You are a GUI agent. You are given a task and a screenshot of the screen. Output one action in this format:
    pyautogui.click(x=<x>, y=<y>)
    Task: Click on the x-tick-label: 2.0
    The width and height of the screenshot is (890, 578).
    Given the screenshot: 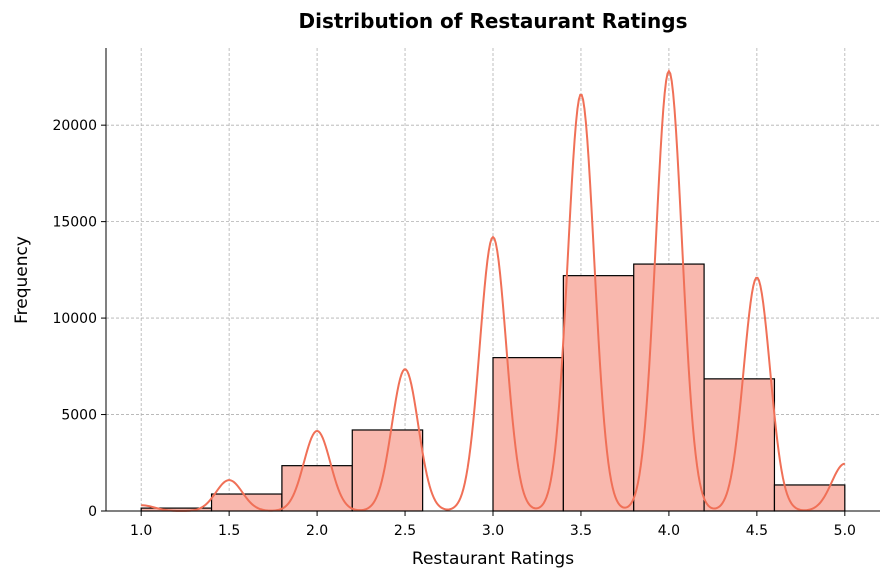 What is the action you would take?
    pyautogui.click(x=317, y=531)
    